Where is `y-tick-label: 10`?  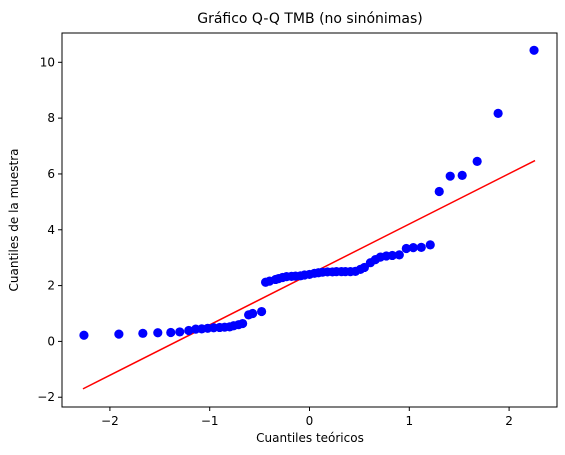
y-tick-label: 10 is located at coordinates (47, 62).